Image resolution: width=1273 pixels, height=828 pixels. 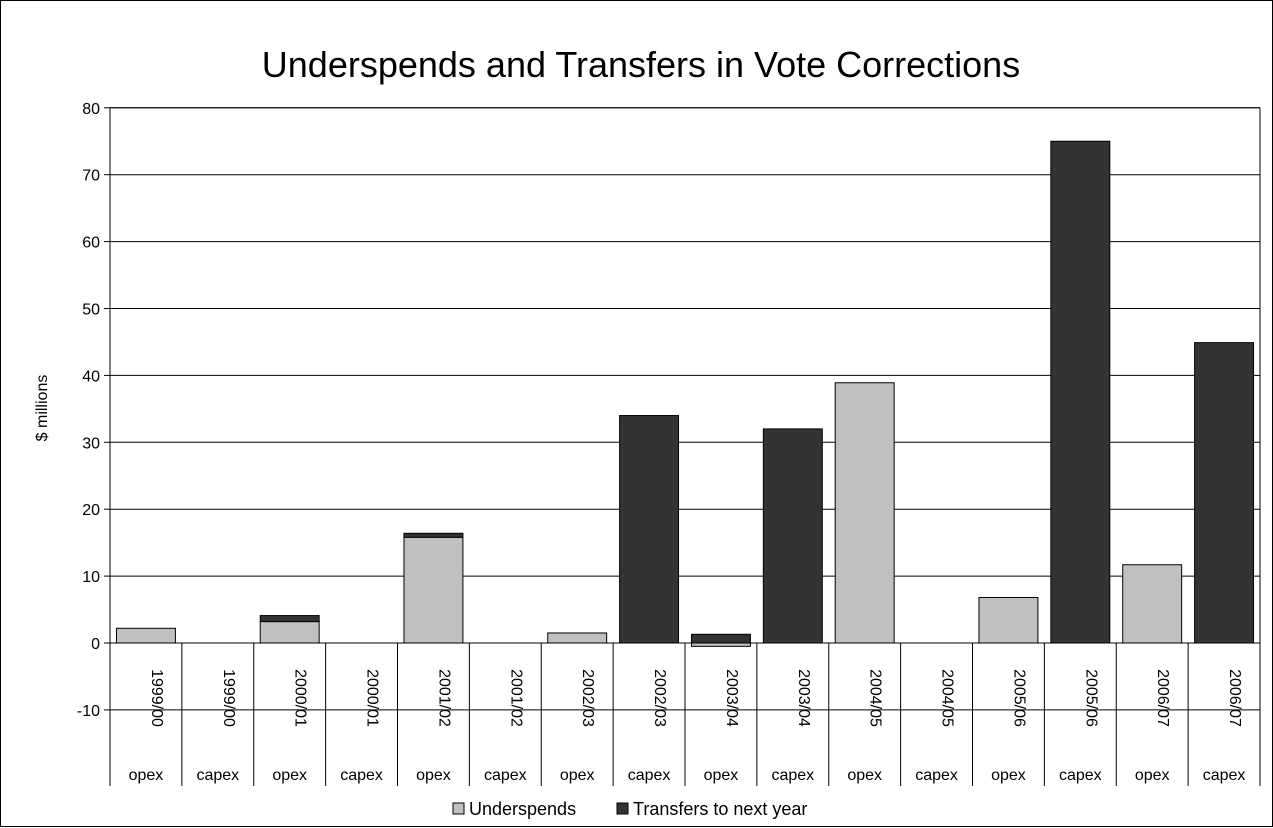 What do you see at coordinates (91, 443) in the screenshot?
I see `y-tick-label: 30` at bounding box center [91, 443].